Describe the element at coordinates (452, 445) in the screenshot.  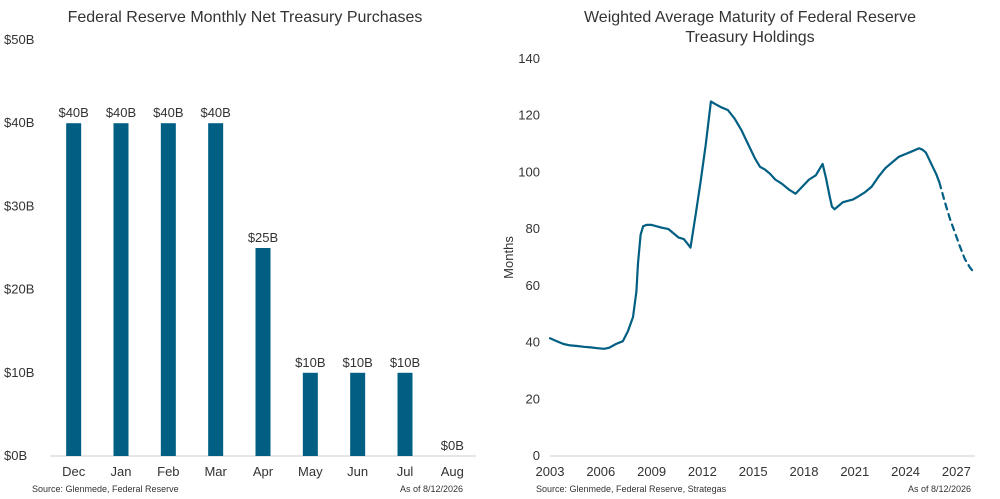
I see `left-bar-data-label: $0B` at that location.